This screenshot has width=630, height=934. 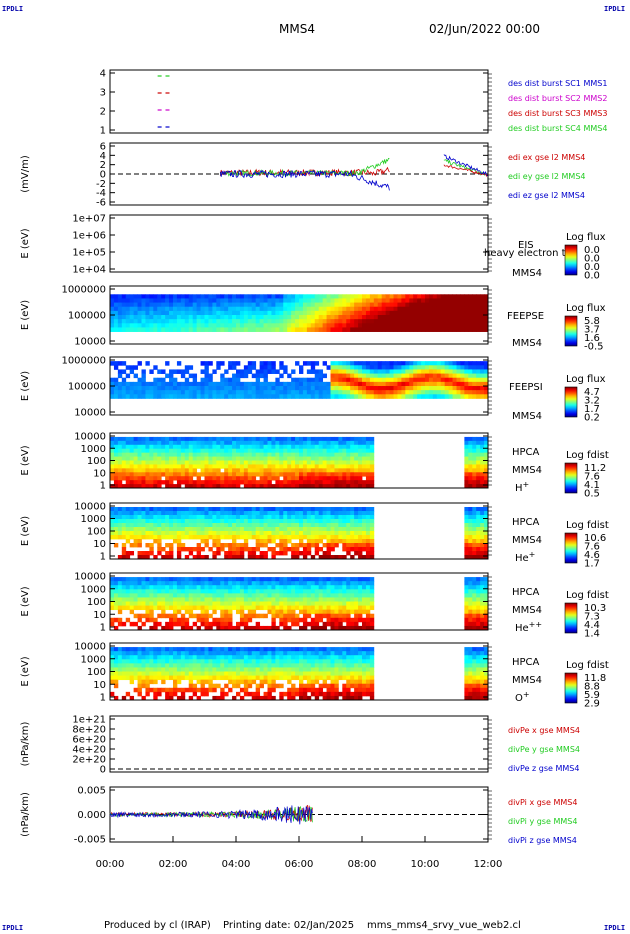 What do you see at coordinates (571, 260) in the screenshot?
I see `eis-colorbar` at bounding box center [571, 260].